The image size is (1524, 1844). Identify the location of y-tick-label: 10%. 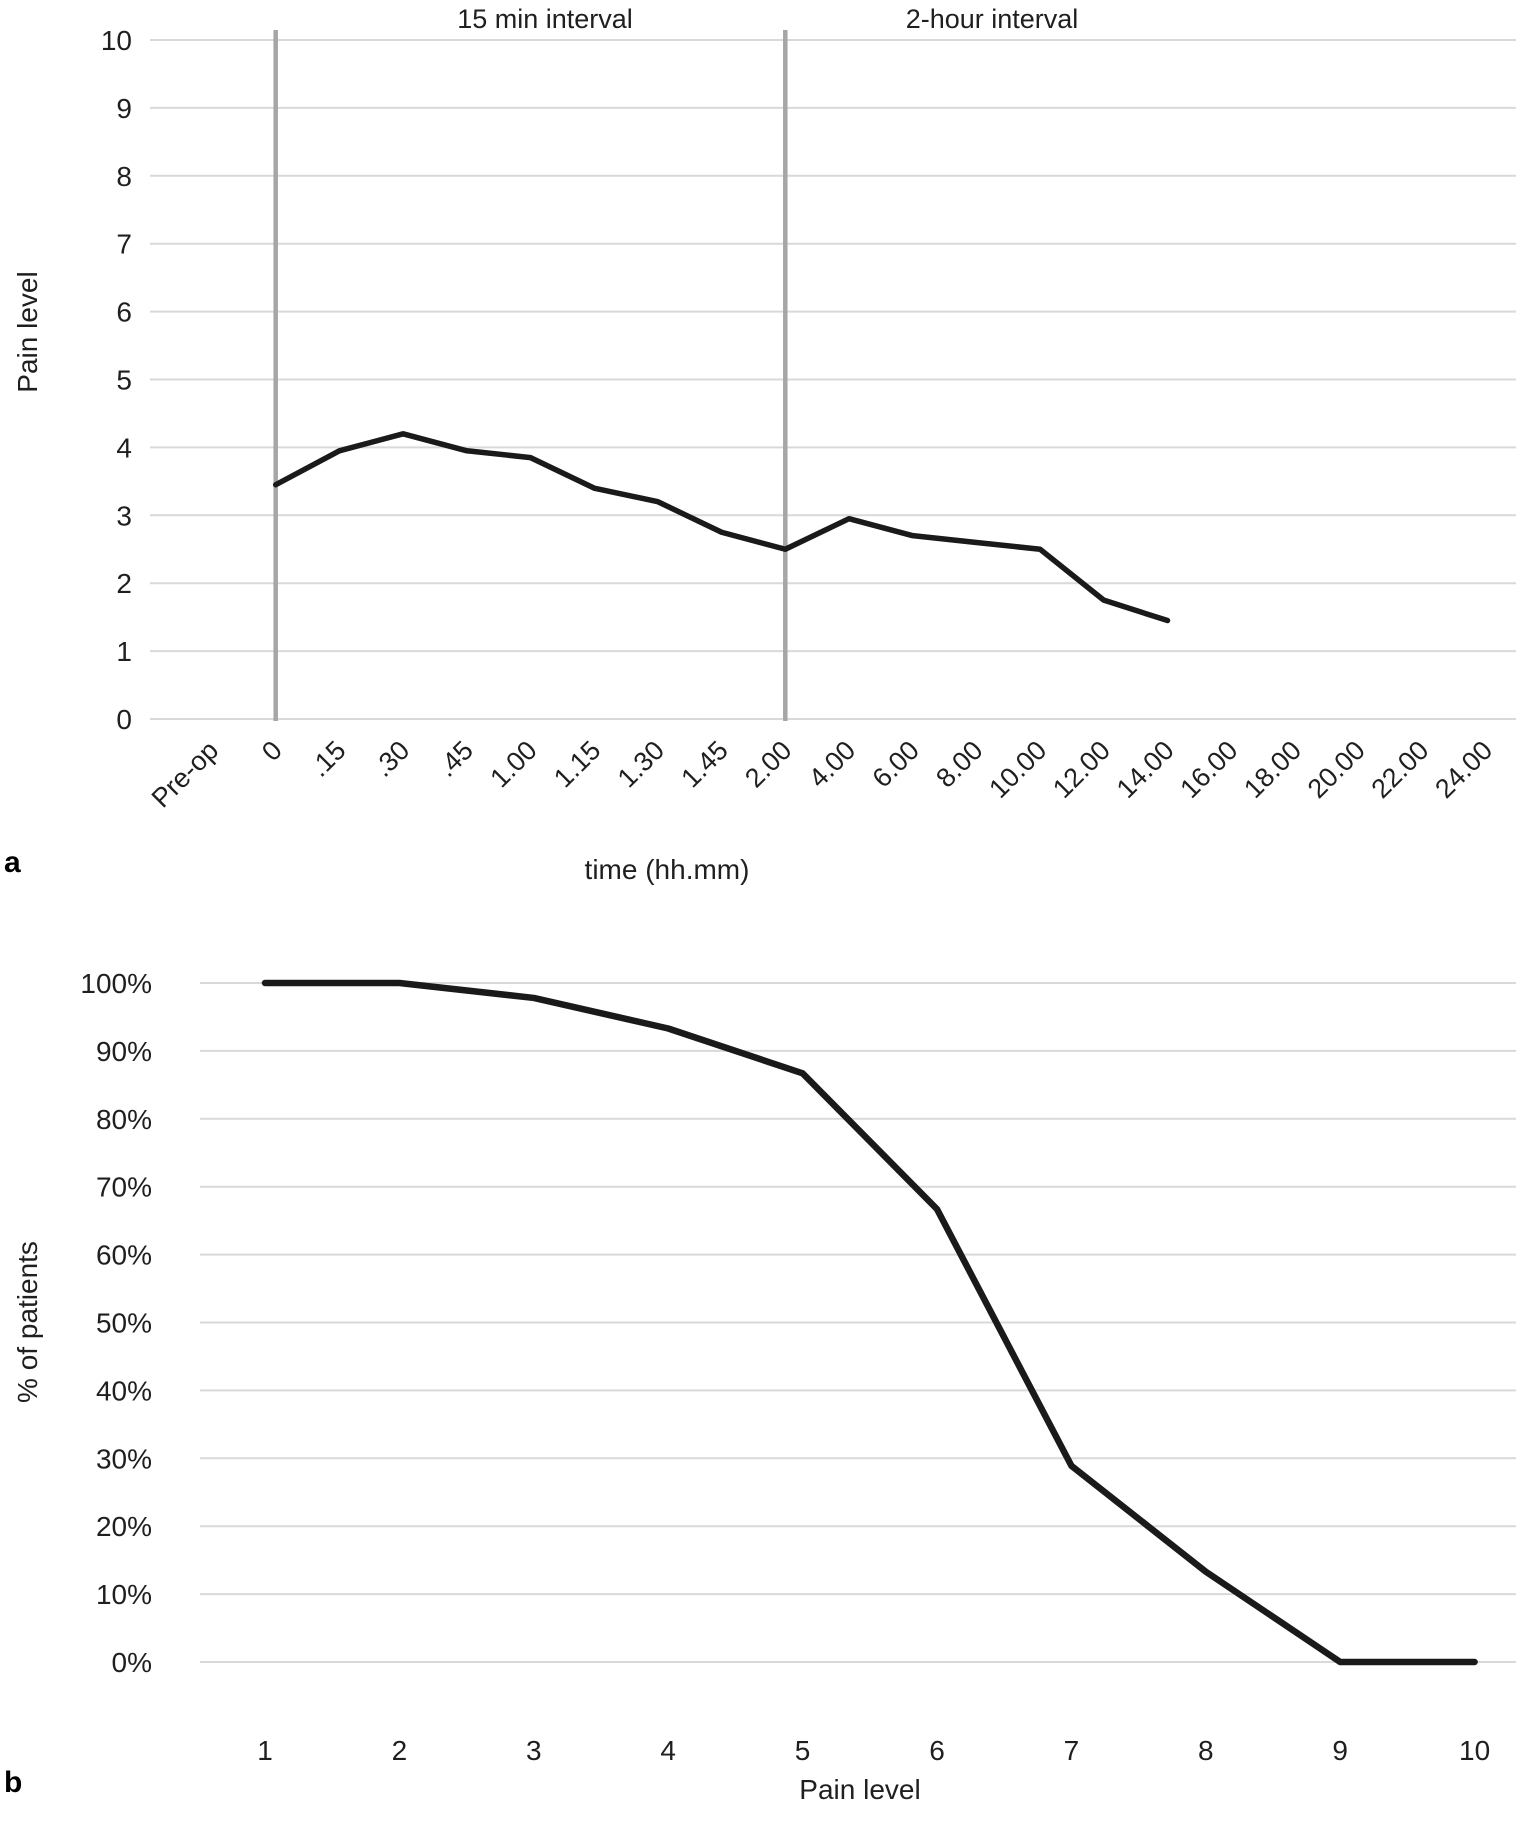
(124, 1594).